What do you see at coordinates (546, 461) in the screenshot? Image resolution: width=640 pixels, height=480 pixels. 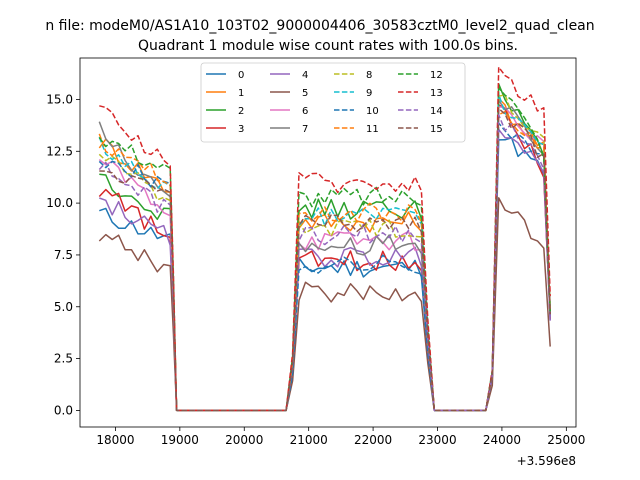 I see `x-axis-offset-label: +3.596e8` at bounding box center [546, 461].